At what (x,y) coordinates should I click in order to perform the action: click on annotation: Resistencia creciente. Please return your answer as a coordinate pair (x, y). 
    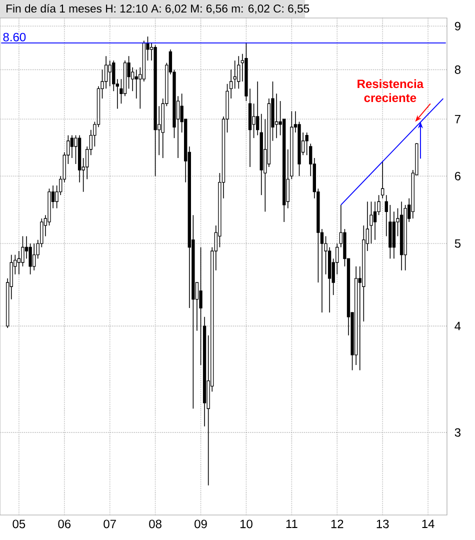
    Looking at the image, I should click on (391, 90).